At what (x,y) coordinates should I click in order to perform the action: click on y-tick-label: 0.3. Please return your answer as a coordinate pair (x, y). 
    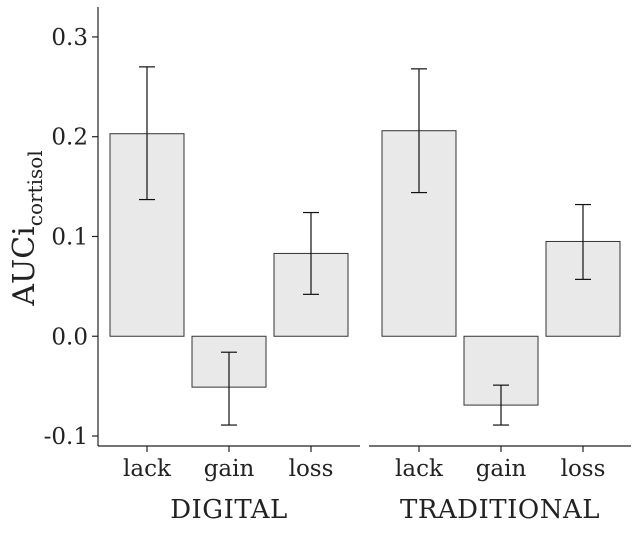
    Looking at the image, I should click on (69, 38).